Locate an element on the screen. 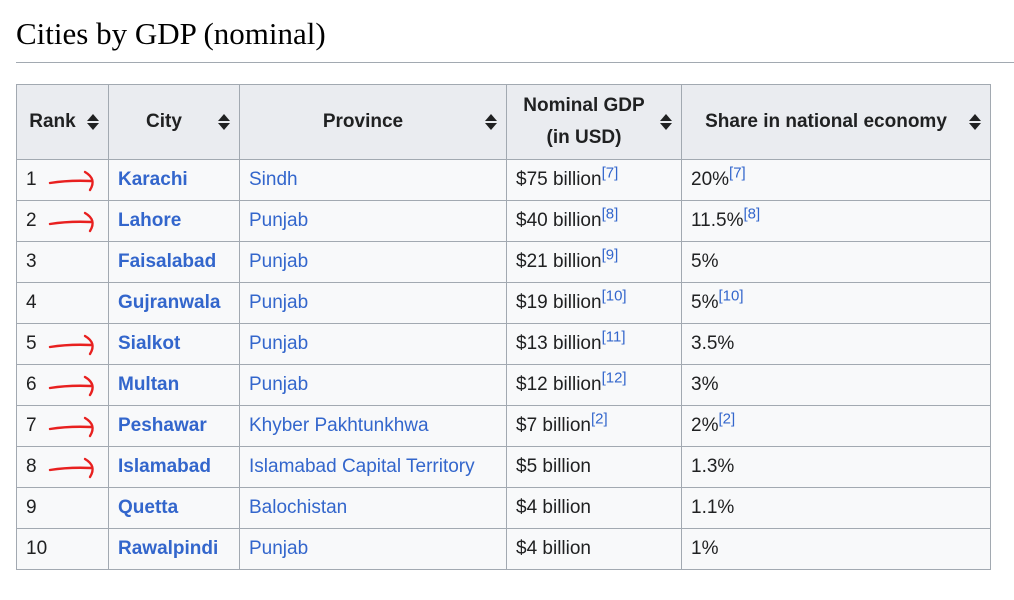  rank-value: 6 is located at coordinates (31, 384).